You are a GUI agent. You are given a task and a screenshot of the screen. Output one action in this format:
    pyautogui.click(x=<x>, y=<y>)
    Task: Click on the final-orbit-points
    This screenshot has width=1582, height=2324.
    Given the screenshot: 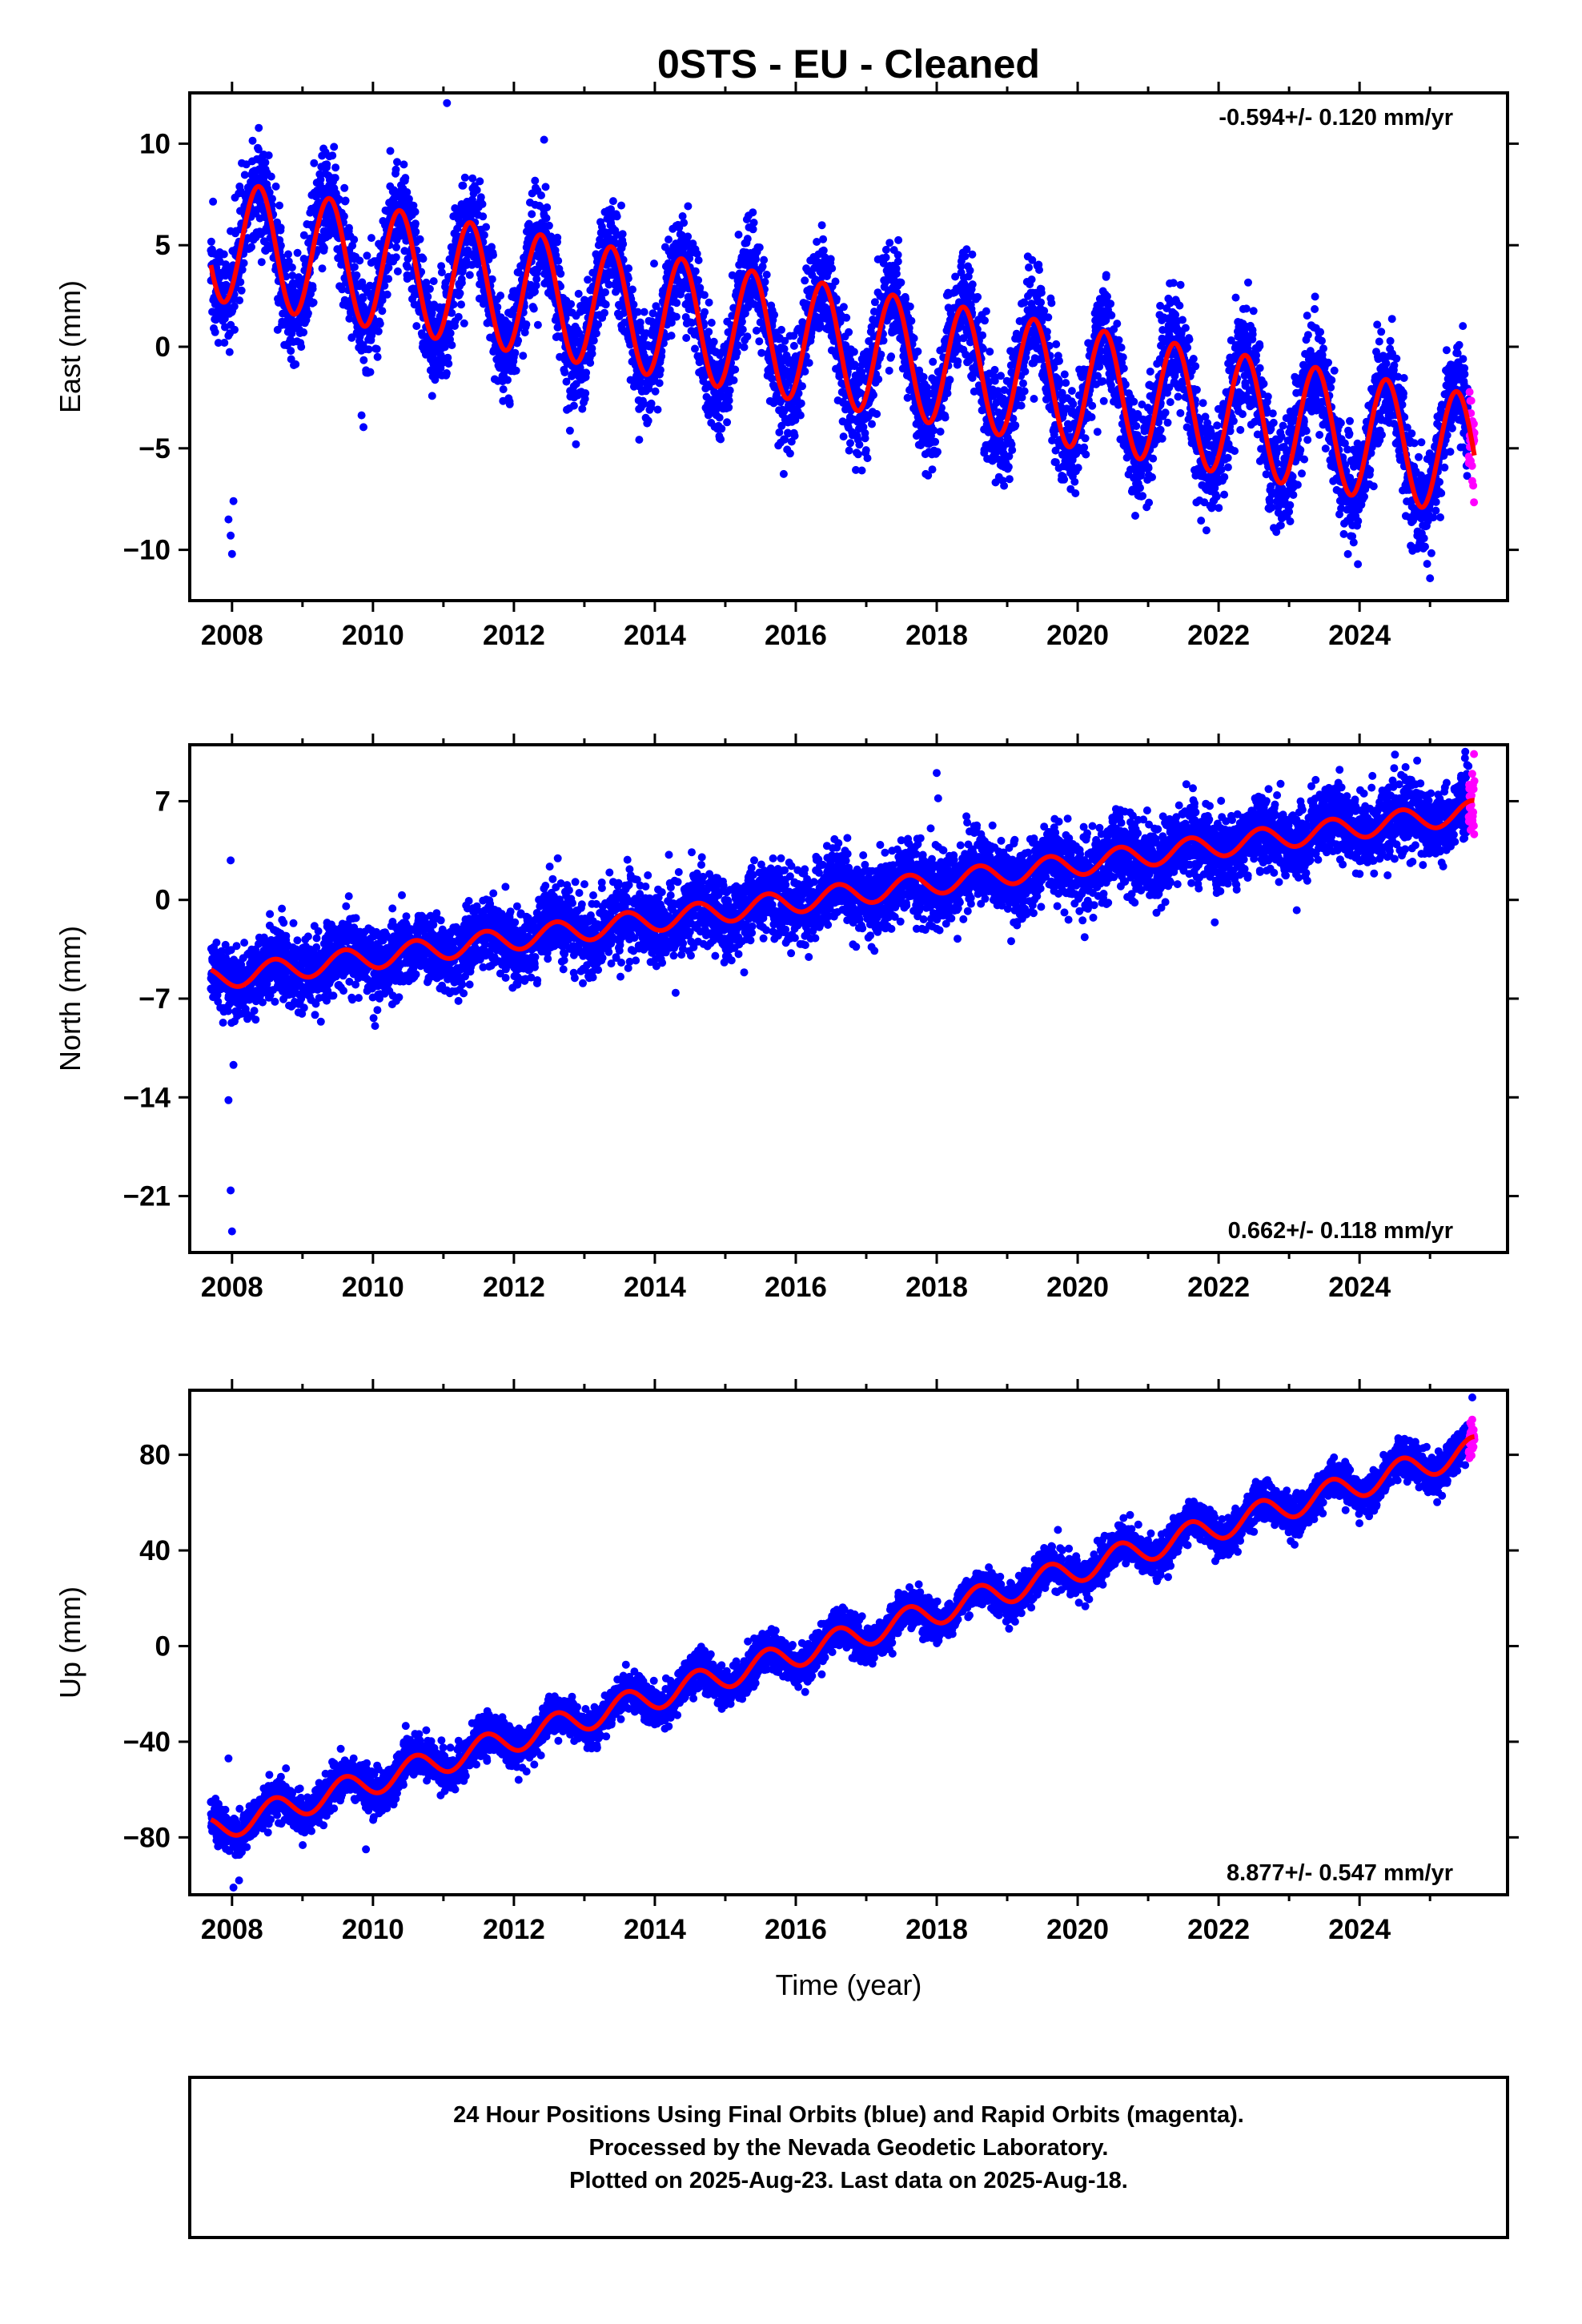 What is the action you would take?
    pyautogui.click(x=840, y=891)
    